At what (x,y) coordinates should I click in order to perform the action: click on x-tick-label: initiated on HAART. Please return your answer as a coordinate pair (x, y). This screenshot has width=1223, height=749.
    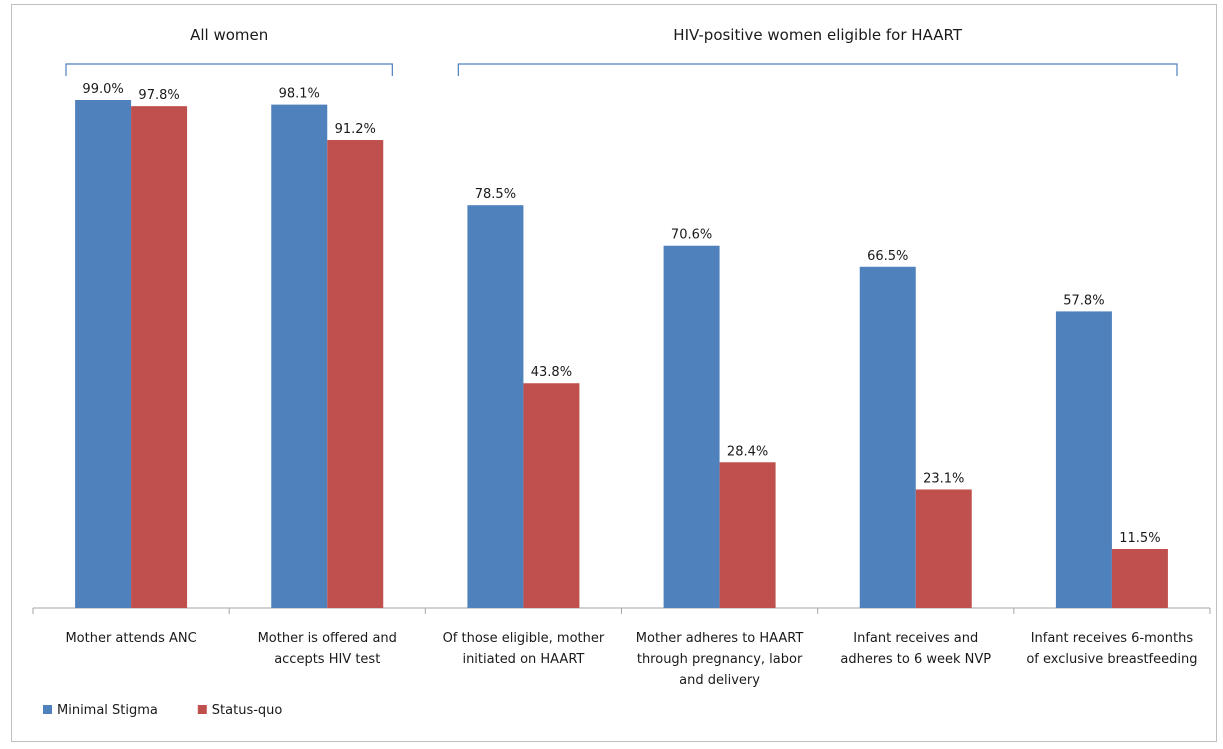
    Looking at the image, I should click on (523, 659).